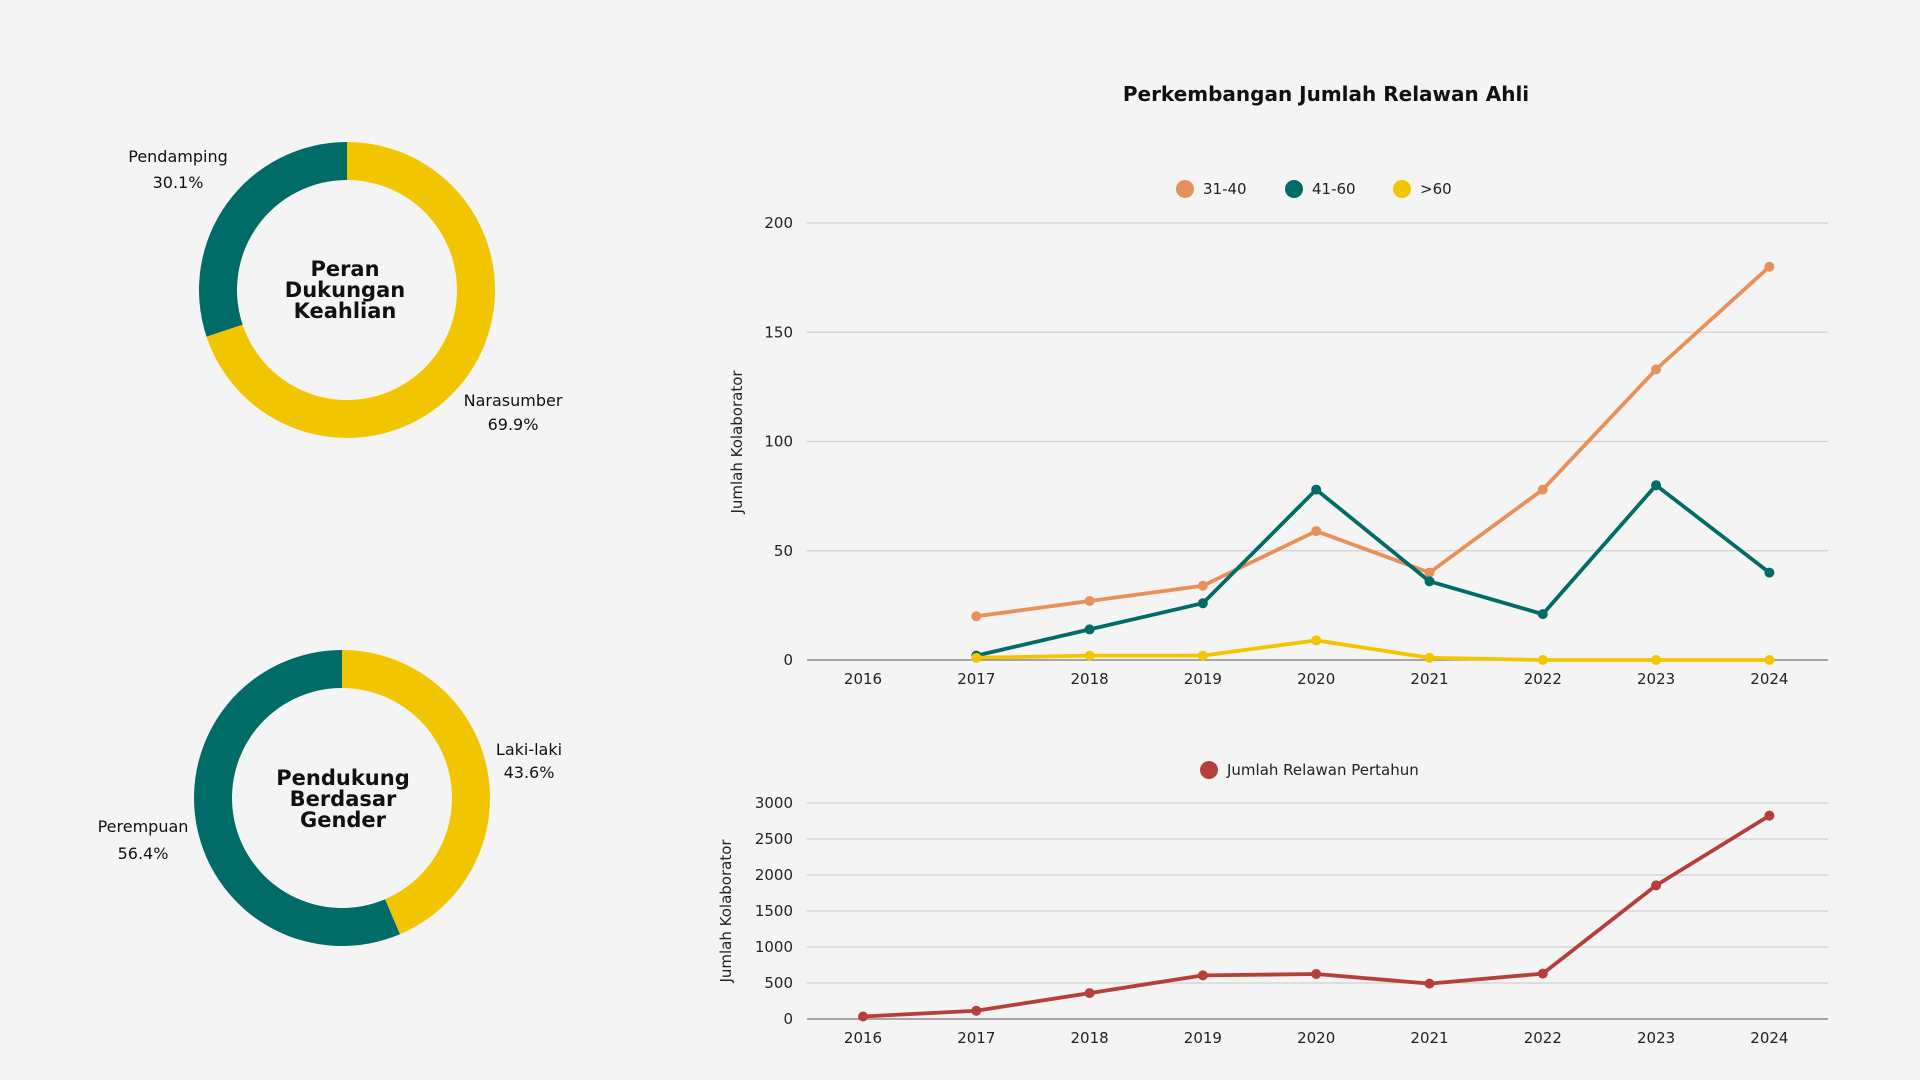 The width and height of the screenshot is (1920, 1080). What do you see at coordinates (529, 749) in the screenshot?
I see `slice-label-laki-laki: Laki-laki` at bounding box center [529, 749].